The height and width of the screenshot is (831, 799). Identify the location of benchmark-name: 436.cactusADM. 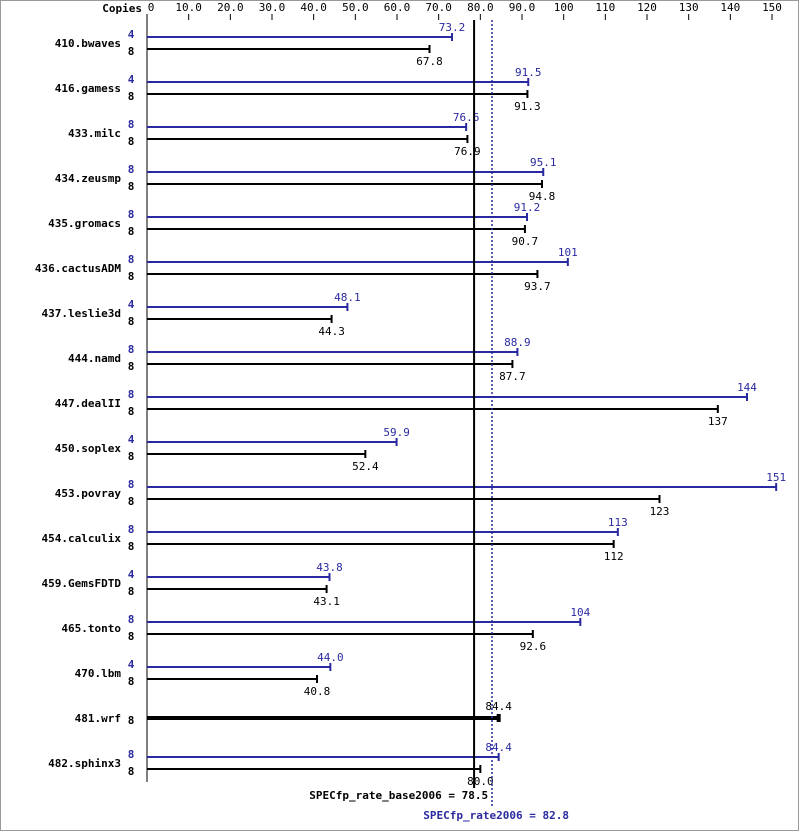
(78, 268).